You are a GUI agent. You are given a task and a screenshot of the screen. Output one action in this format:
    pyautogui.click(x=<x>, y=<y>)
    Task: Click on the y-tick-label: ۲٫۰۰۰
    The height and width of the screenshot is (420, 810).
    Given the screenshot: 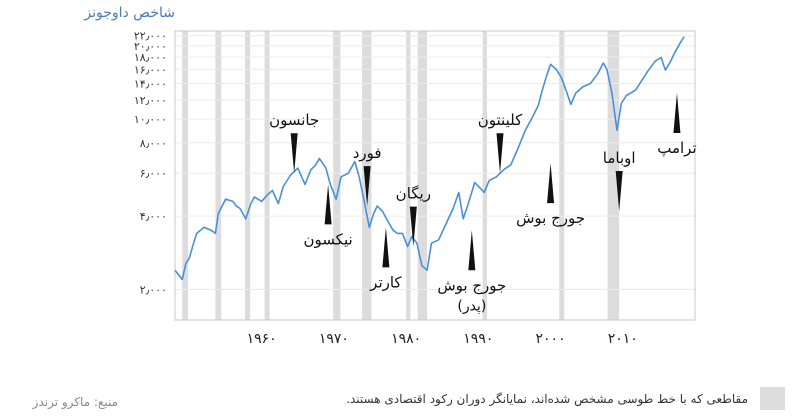 What is the action you would take?
    pyautogui.click(x=153, y=290)
    